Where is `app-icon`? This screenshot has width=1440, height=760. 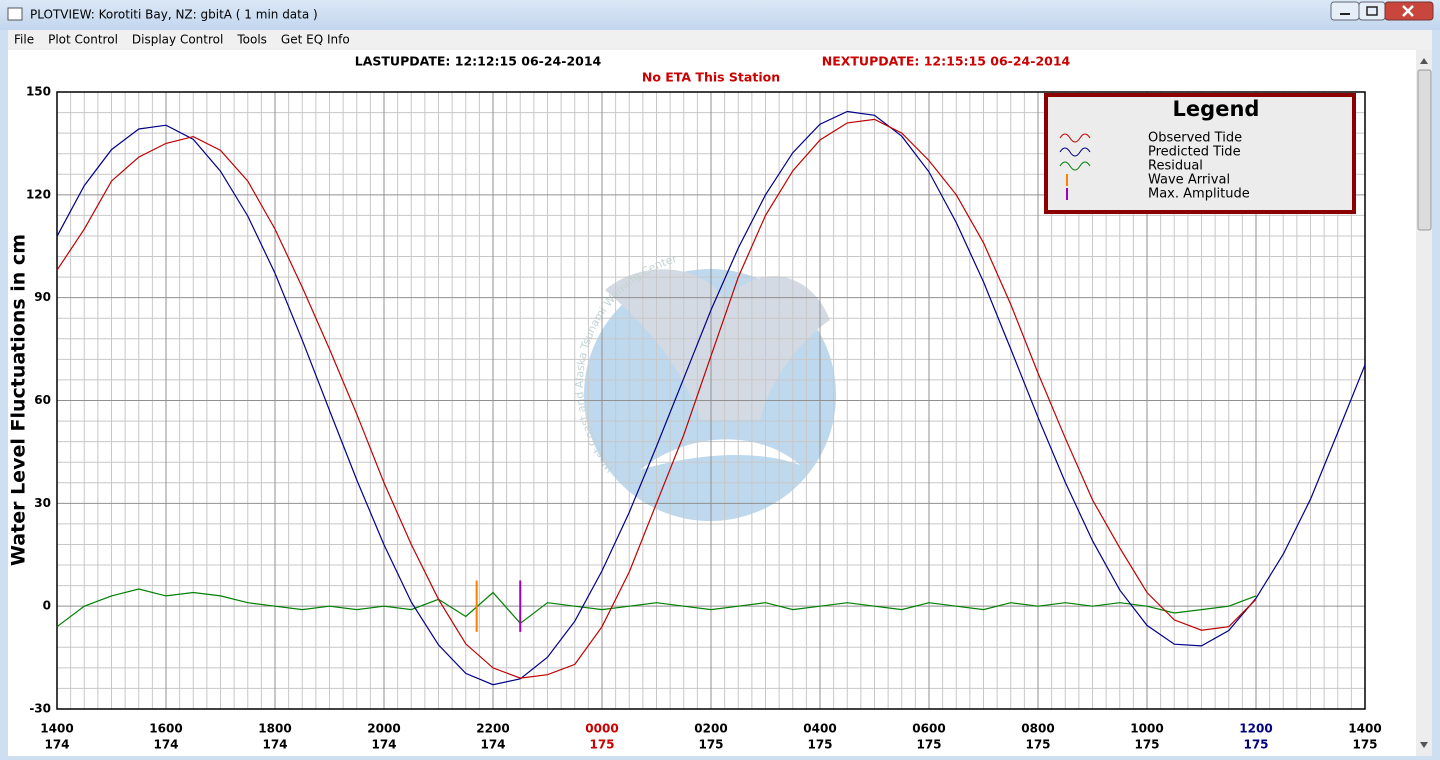 app-icon is located at coordinates (15, 14).